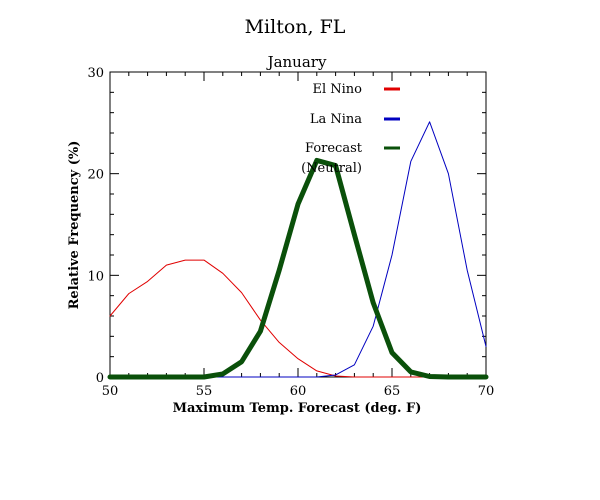 The width and height of the screenshot is (600, 500). Describe the element at coordinates (295, 27) in the screenshot. I see `chart-title: Milton, FL` at that location.